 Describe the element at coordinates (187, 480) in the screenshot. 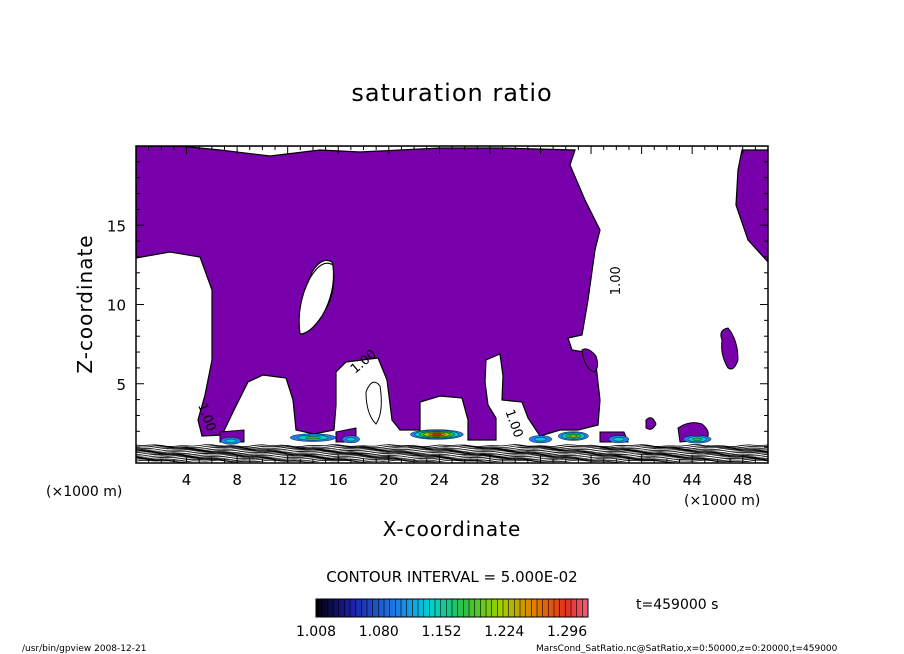

I see `x-tick-label: 4` at that location.